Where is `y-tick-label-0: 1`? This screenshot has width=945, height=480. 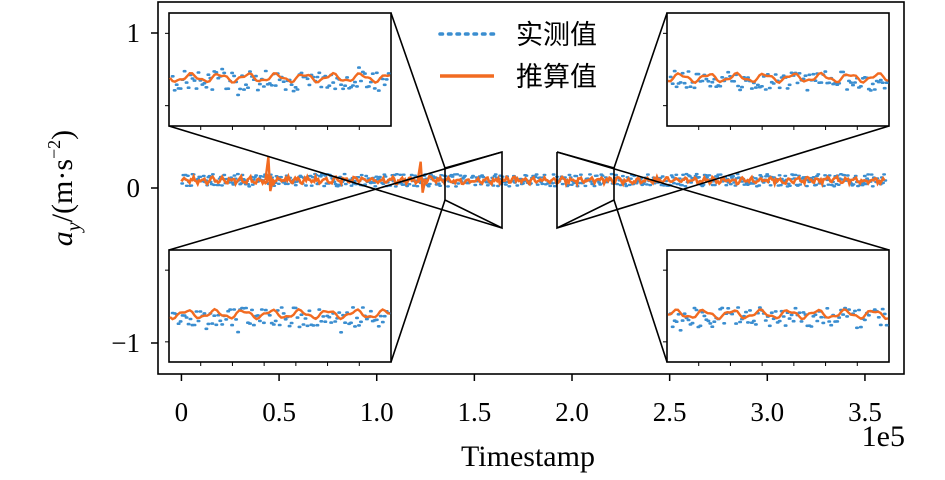
y-tick-label-0: 1 is located at coordinates (134, 33).